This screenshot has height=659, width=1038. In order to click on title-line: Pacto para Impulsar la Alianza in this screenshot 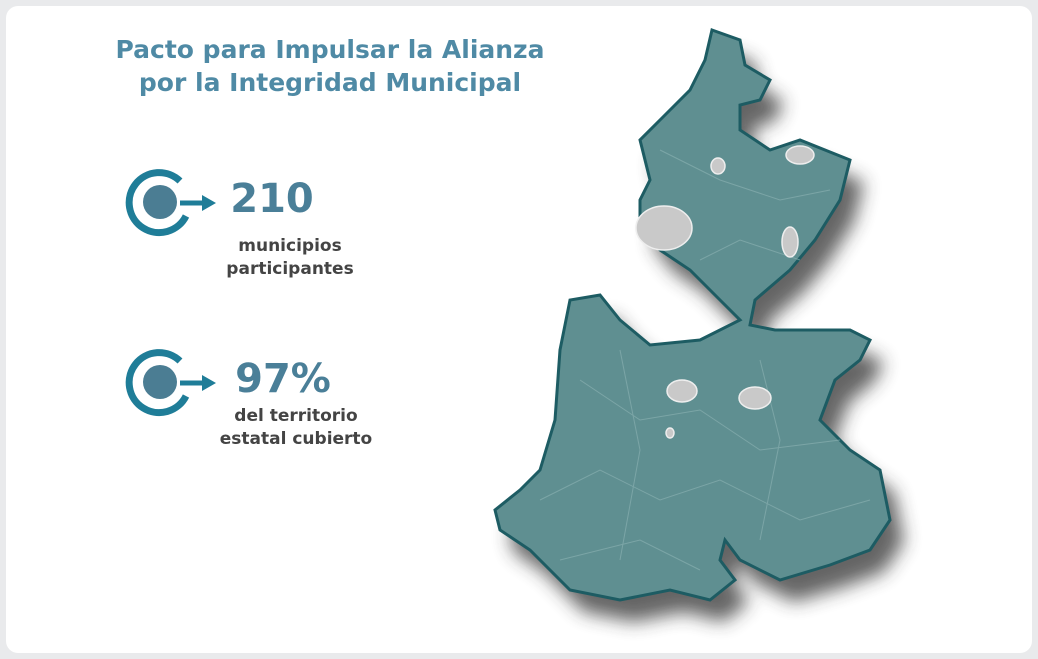, I will do `click(330, 49)`.